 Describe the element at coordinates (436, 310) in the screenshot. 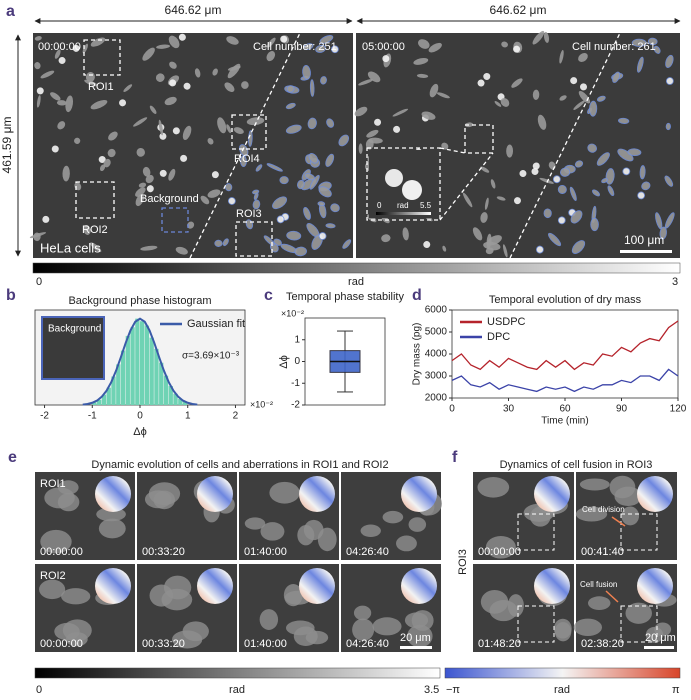

I see `y-tick-label: 6000` at that location.